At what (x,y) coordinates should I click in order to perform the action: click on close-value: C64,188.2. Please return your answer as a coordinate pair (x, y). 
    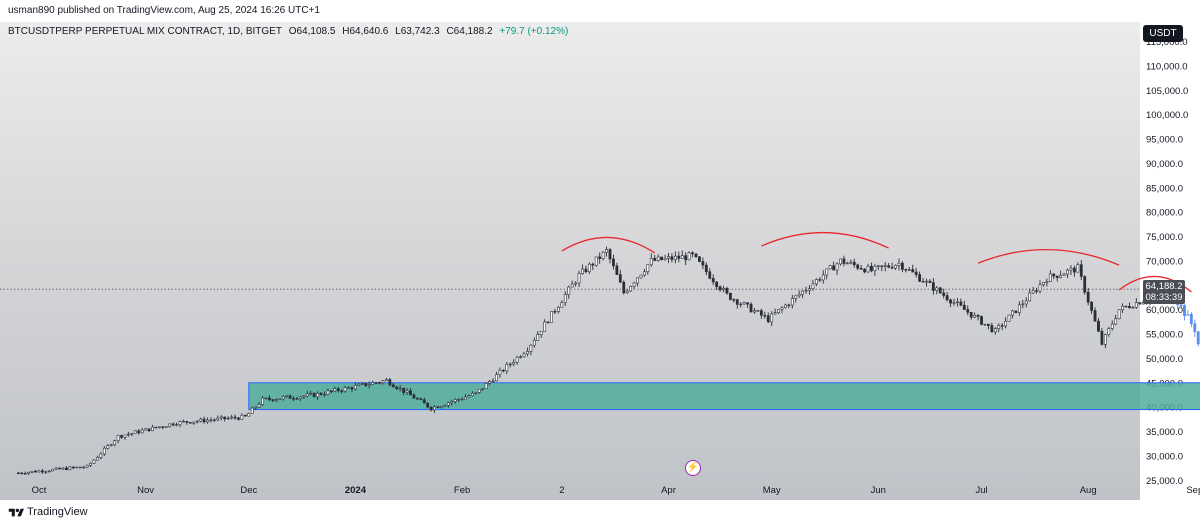
    Looking at the image, I should click on (469, 31).